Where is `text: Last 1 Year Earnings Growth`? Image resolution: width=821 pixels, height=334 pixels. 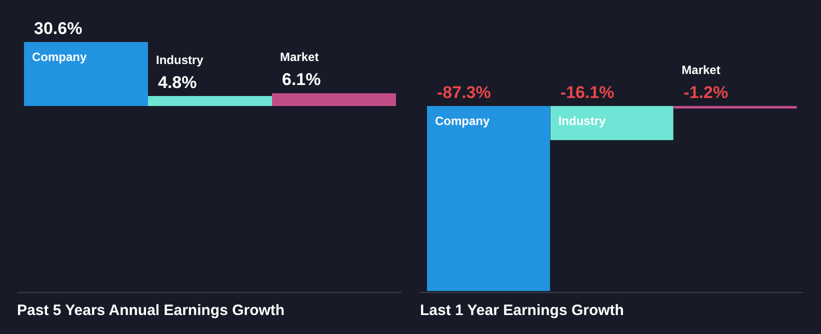 text: Last 1 Year Earnings Growth is located at coordinates (522, 310).